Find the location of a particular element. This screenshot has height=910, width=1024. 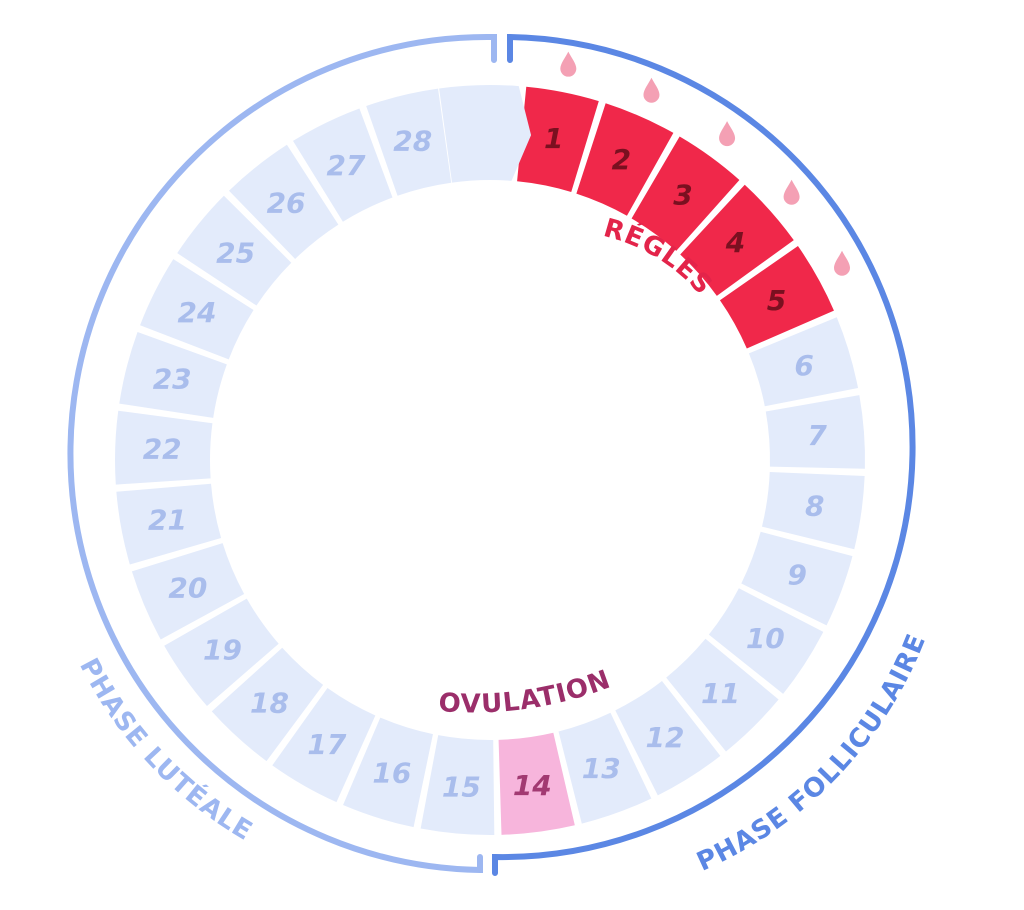

day-number-21: 21 is located at coordinates (167, 519).